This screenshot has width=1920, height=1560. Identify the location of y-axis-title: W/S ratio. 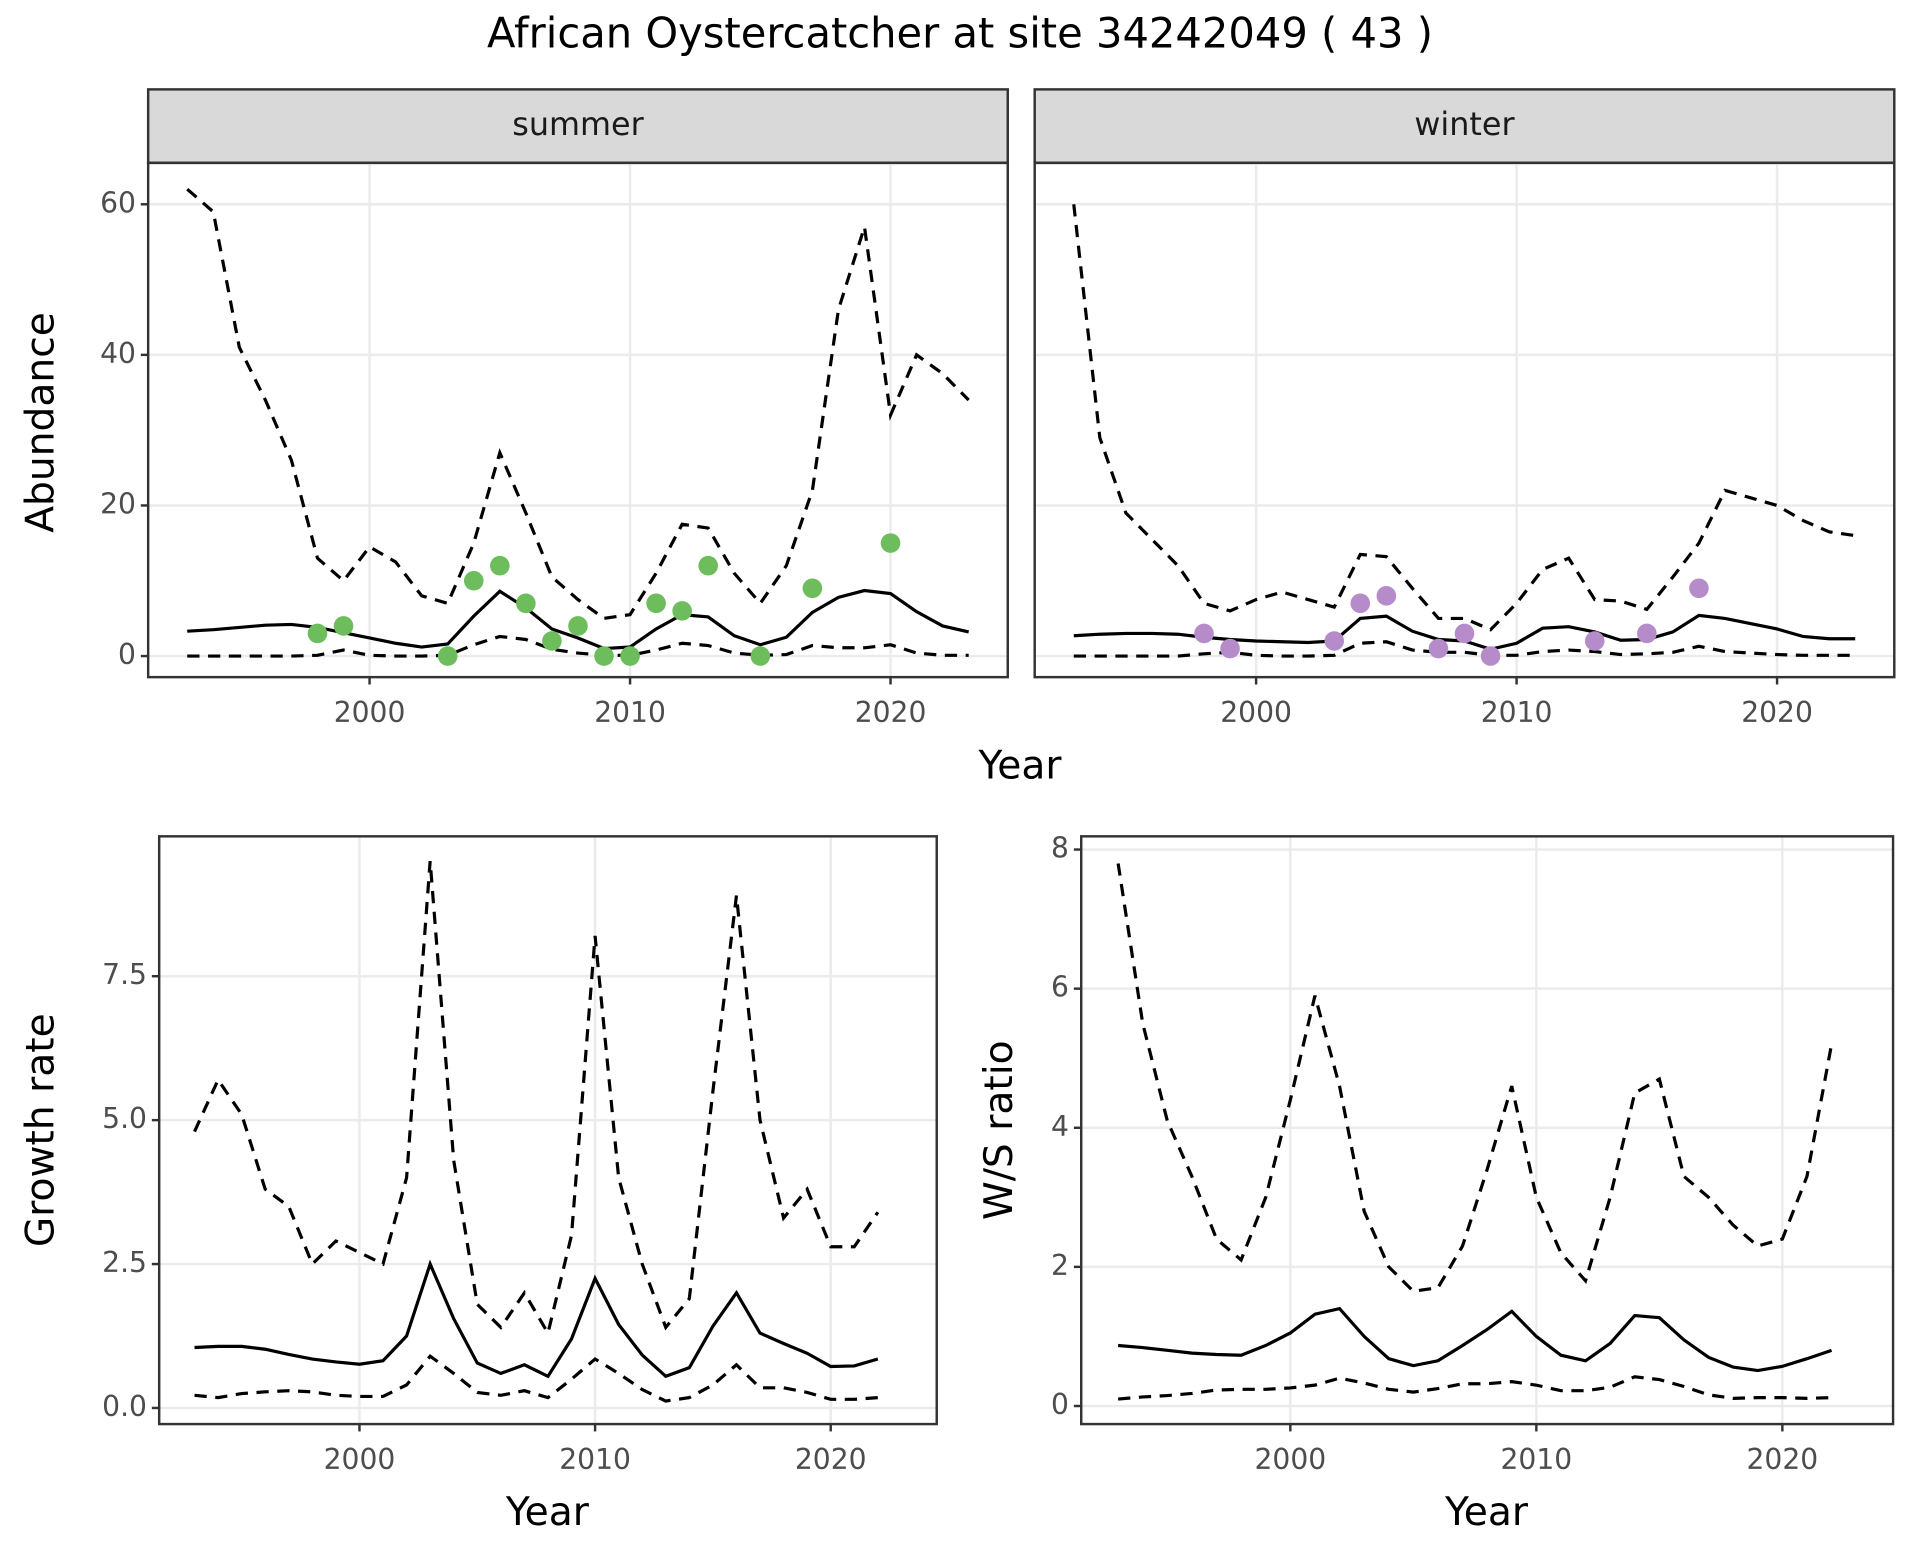
(999, 1130).